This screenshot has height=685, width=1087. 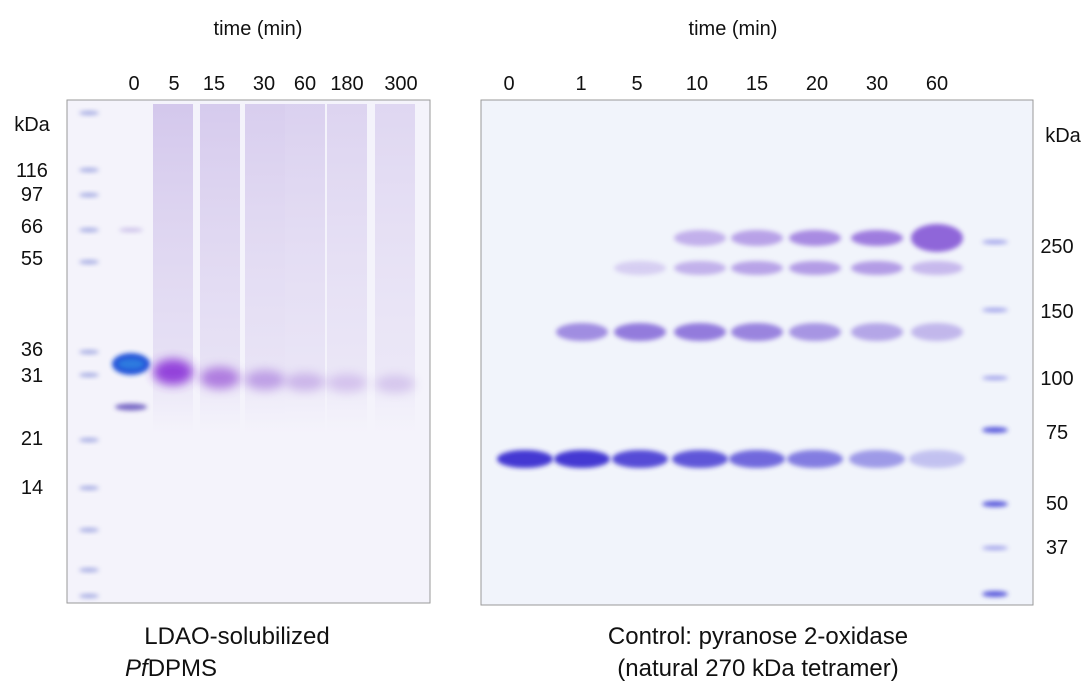 I want to click on left-caption: PfDPMS, so click(x=171, y=668).